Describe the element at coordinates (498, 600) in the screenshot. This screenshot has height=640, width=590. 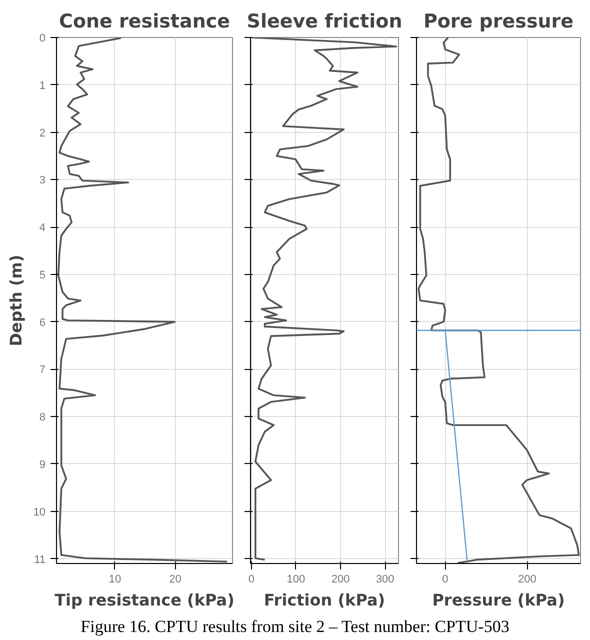
I see `x-axis-title: Pressure (kPa)` at that location.